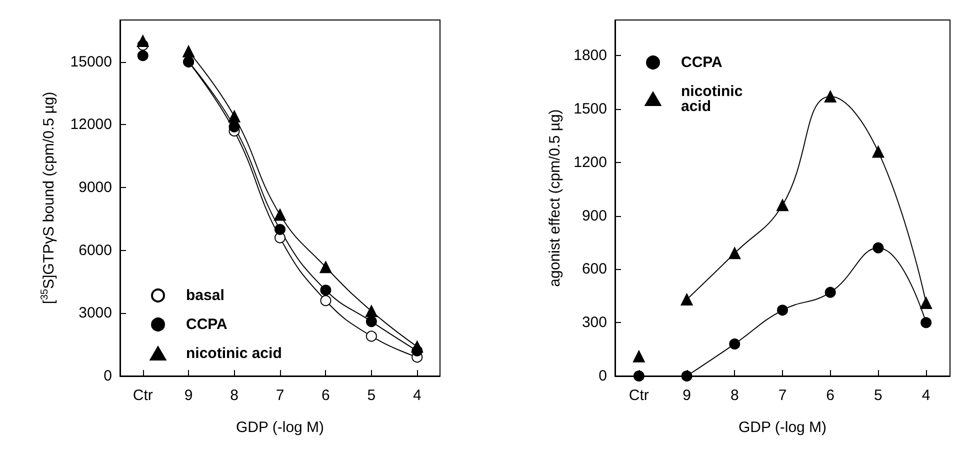 The height and width of the screenshot is (449, 961). Describe the element at coordinates (49, 198) in the screenshot. I see `y-axis-title: [35S]GTPγS bound (cpm/0.5 µg)` at that location.